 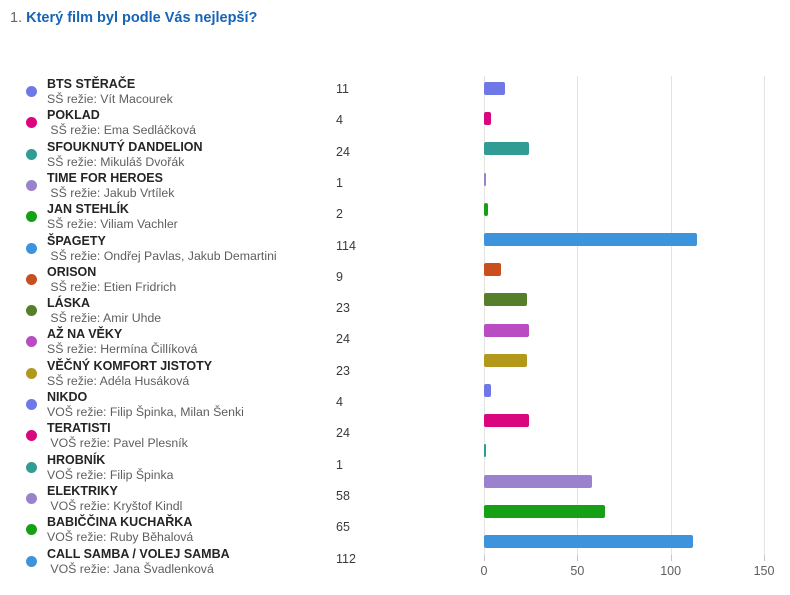 I want to click on film-director: SŠ režie: Viliam Vachler, so click(x=112, y=224).